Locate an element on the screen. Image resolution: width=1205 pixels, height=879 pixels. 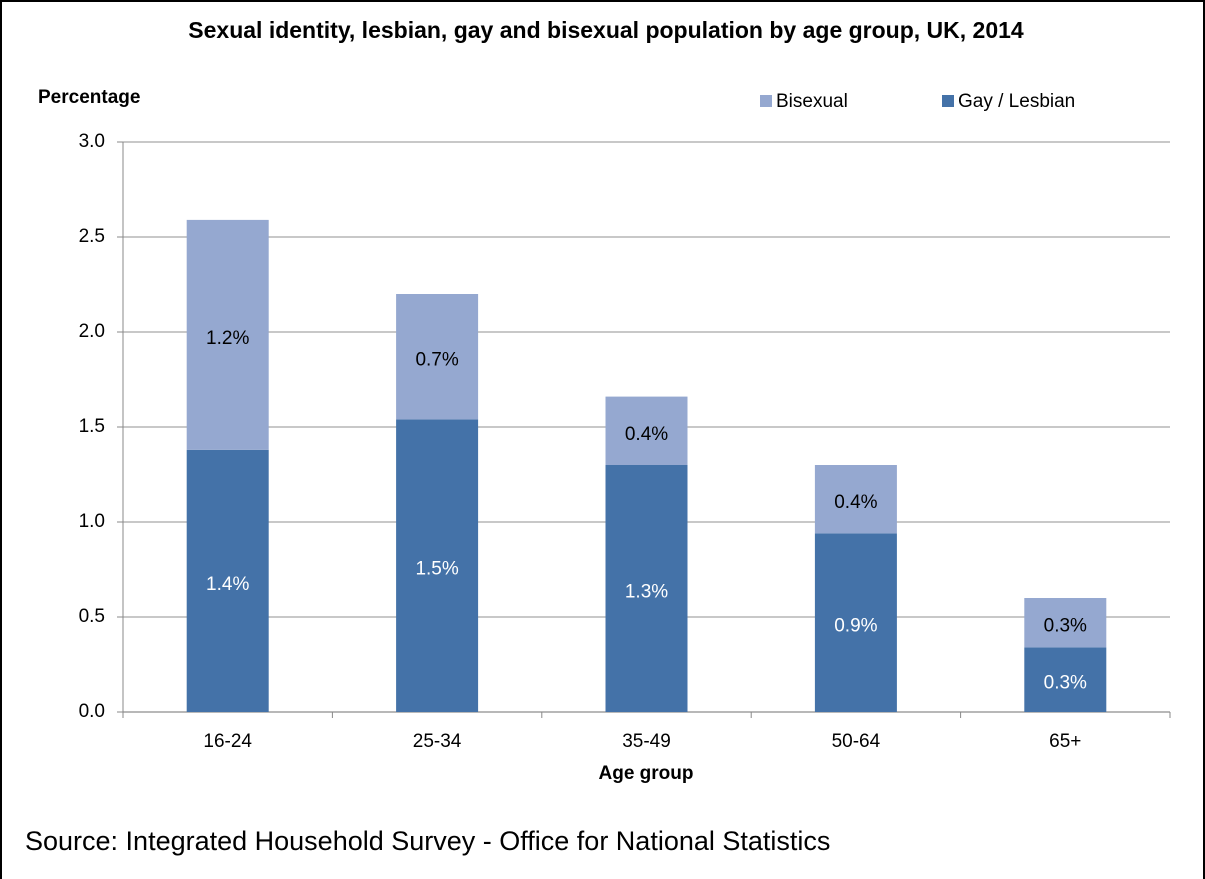
y-tick-label: 0.0 is located at coordinates (92, 711).